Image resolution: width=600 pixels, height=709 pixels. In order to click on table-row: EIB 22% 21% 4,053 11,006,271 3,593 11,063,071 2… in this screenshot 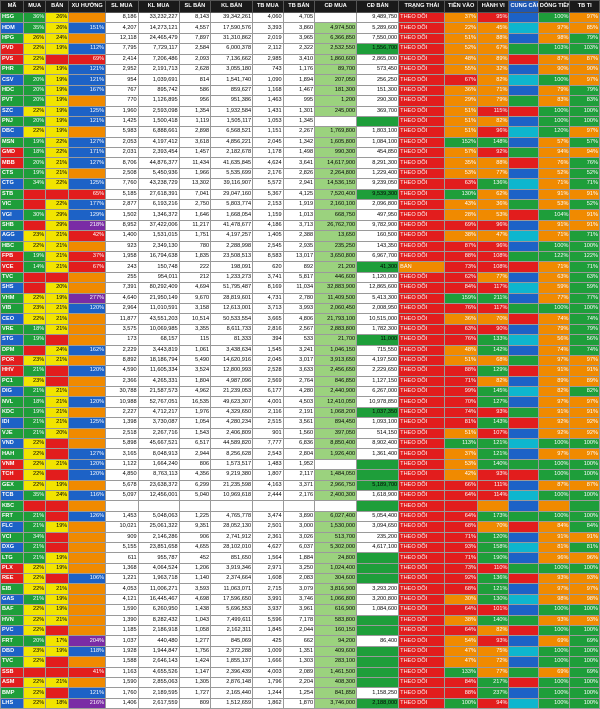, I will do `click(300, 589)`.